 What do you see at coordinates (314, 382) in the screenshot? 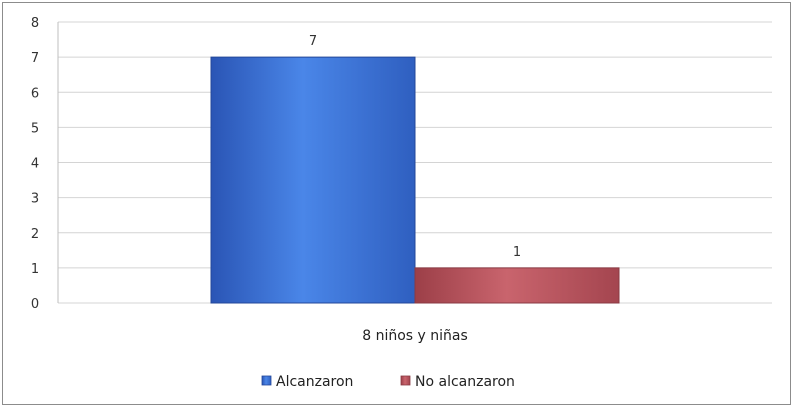
I see `legend-label: Alcanzaron` at bounding box center [314, 382].